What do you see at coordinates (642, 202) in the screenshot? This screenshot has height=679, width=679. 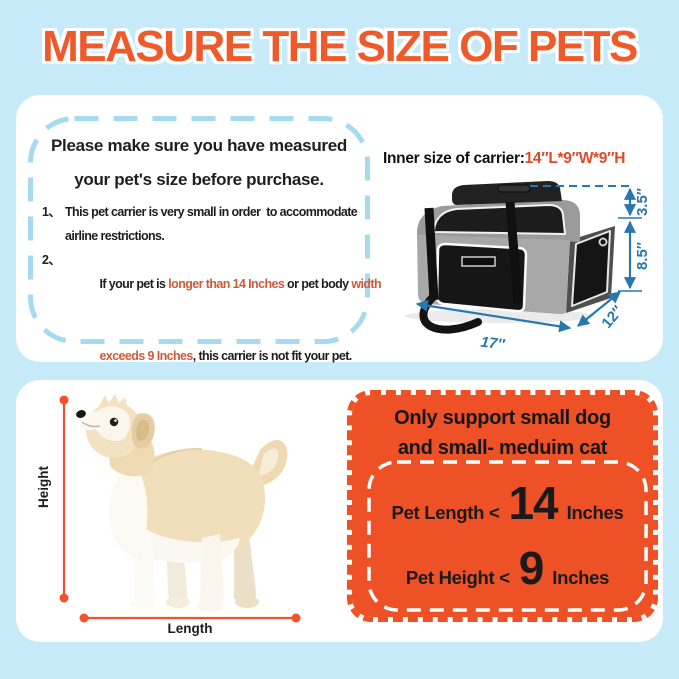 I see `dim-top-height: 3.5″` at bounding box center [642, 202].